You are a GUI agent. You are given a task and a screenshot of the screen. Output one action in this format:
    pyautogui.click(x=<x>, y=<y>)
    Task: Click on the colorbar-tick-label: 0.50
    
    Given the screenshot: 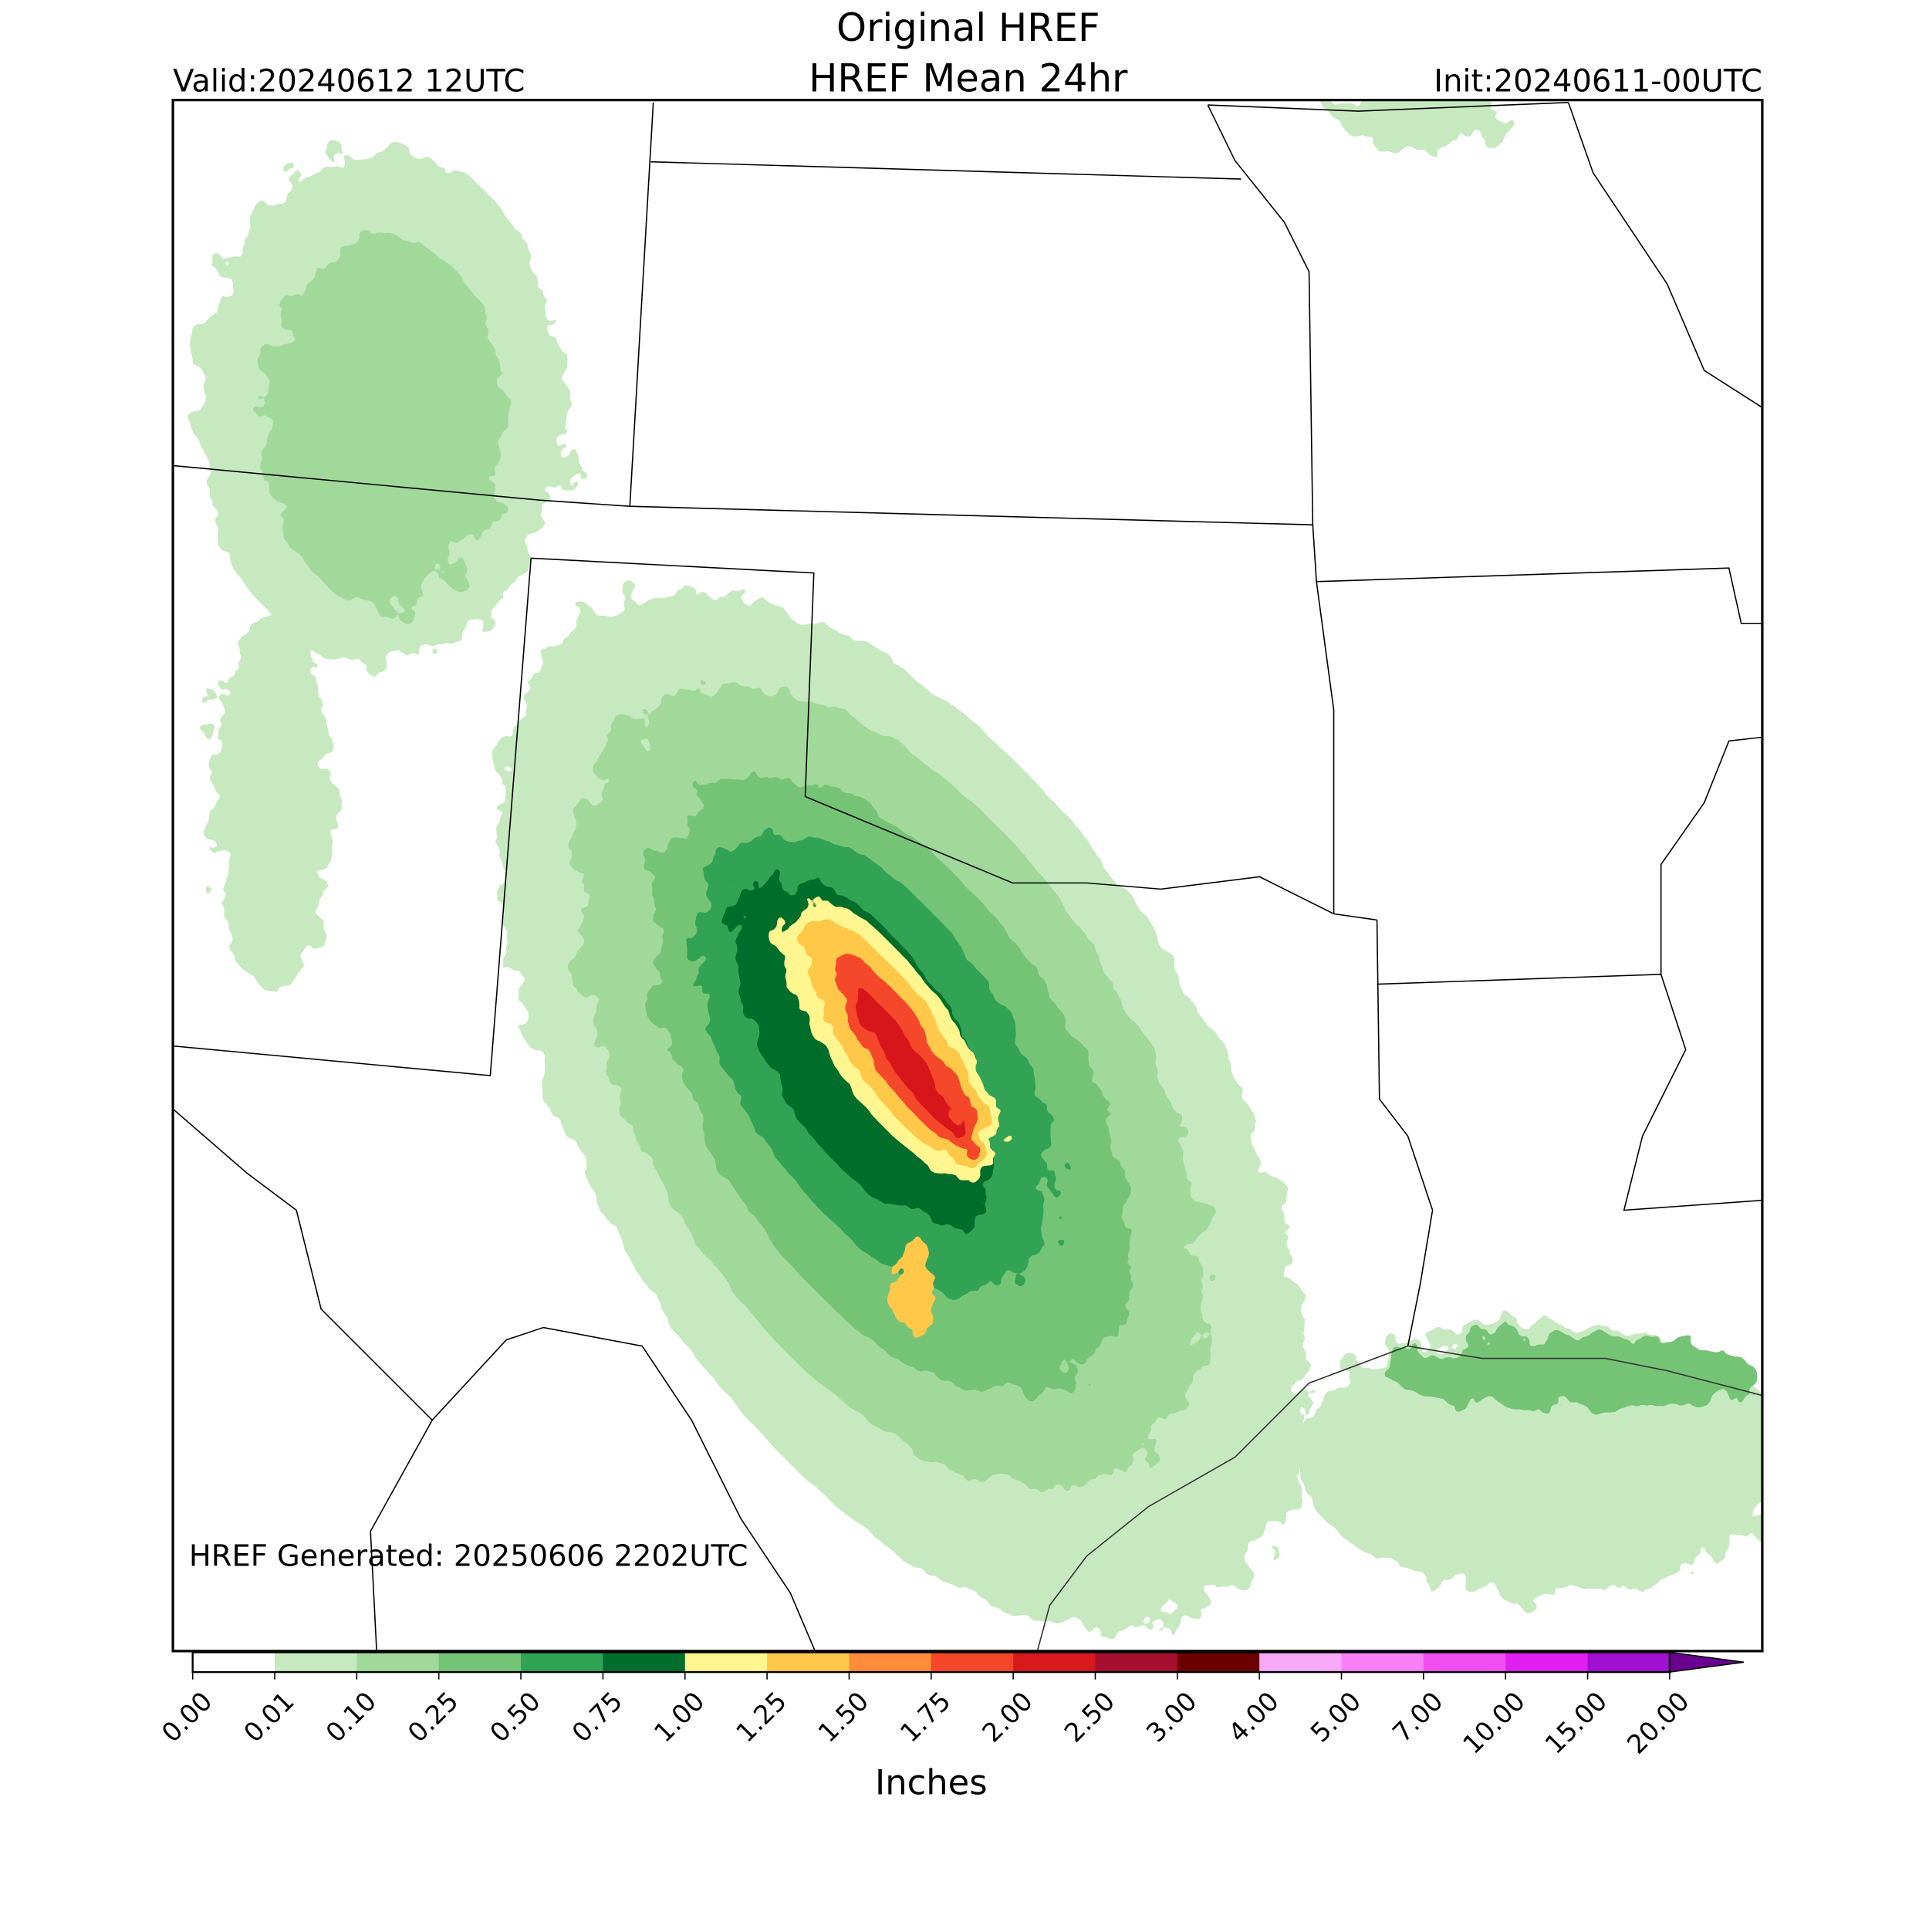 What is the action you would take?
    pyautogui.click(x=515, y=1717)
    